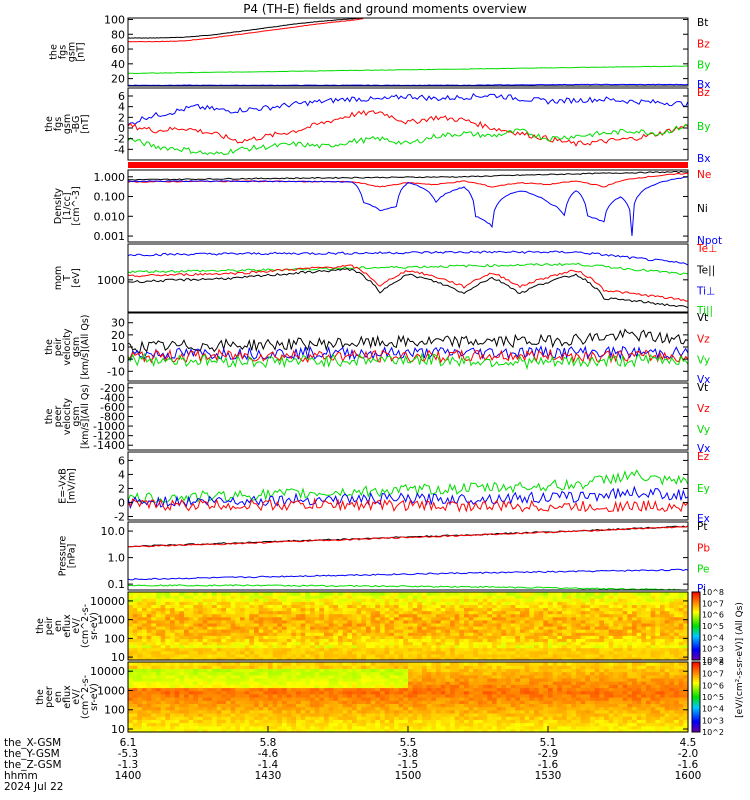 This screenshot has height=800, width=750. Describe the element at coordinates (121, 117) in the screenshot. I see `y-tick-label: 2` at that location.